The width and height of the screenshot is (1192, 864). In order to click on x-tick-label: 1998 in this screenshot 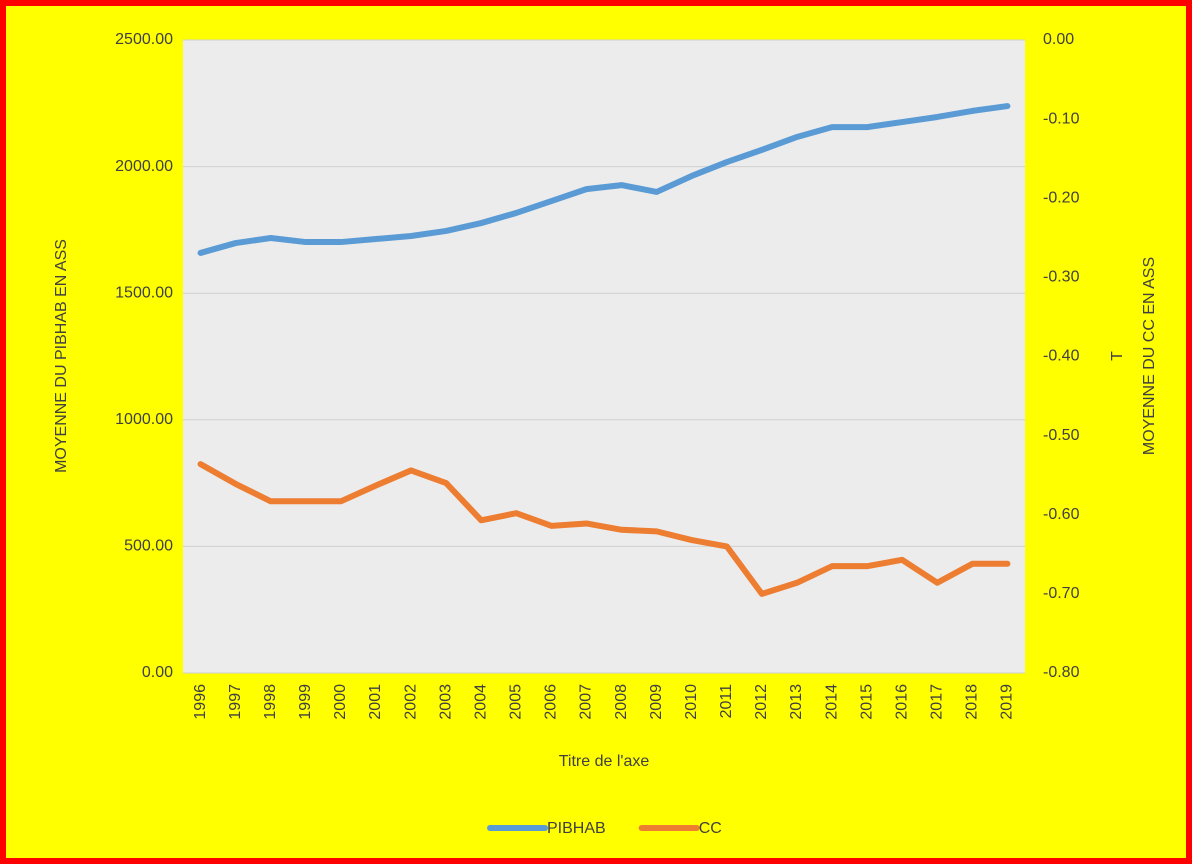, I will do `click(270, 702)`.